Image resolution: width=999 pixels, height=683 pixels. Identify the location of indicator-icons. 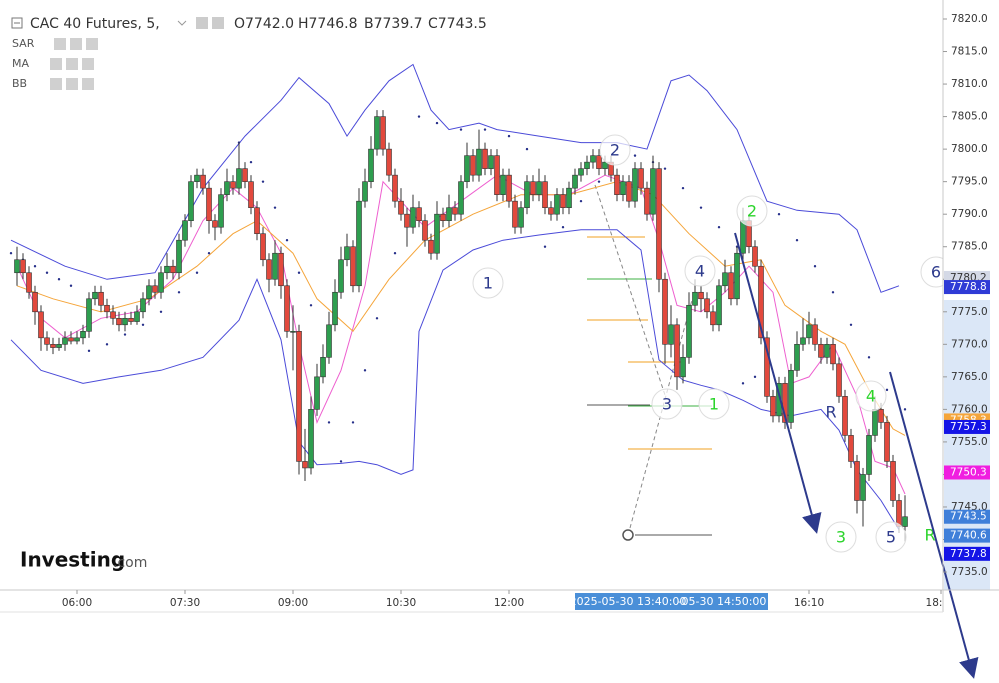
(74, 64).